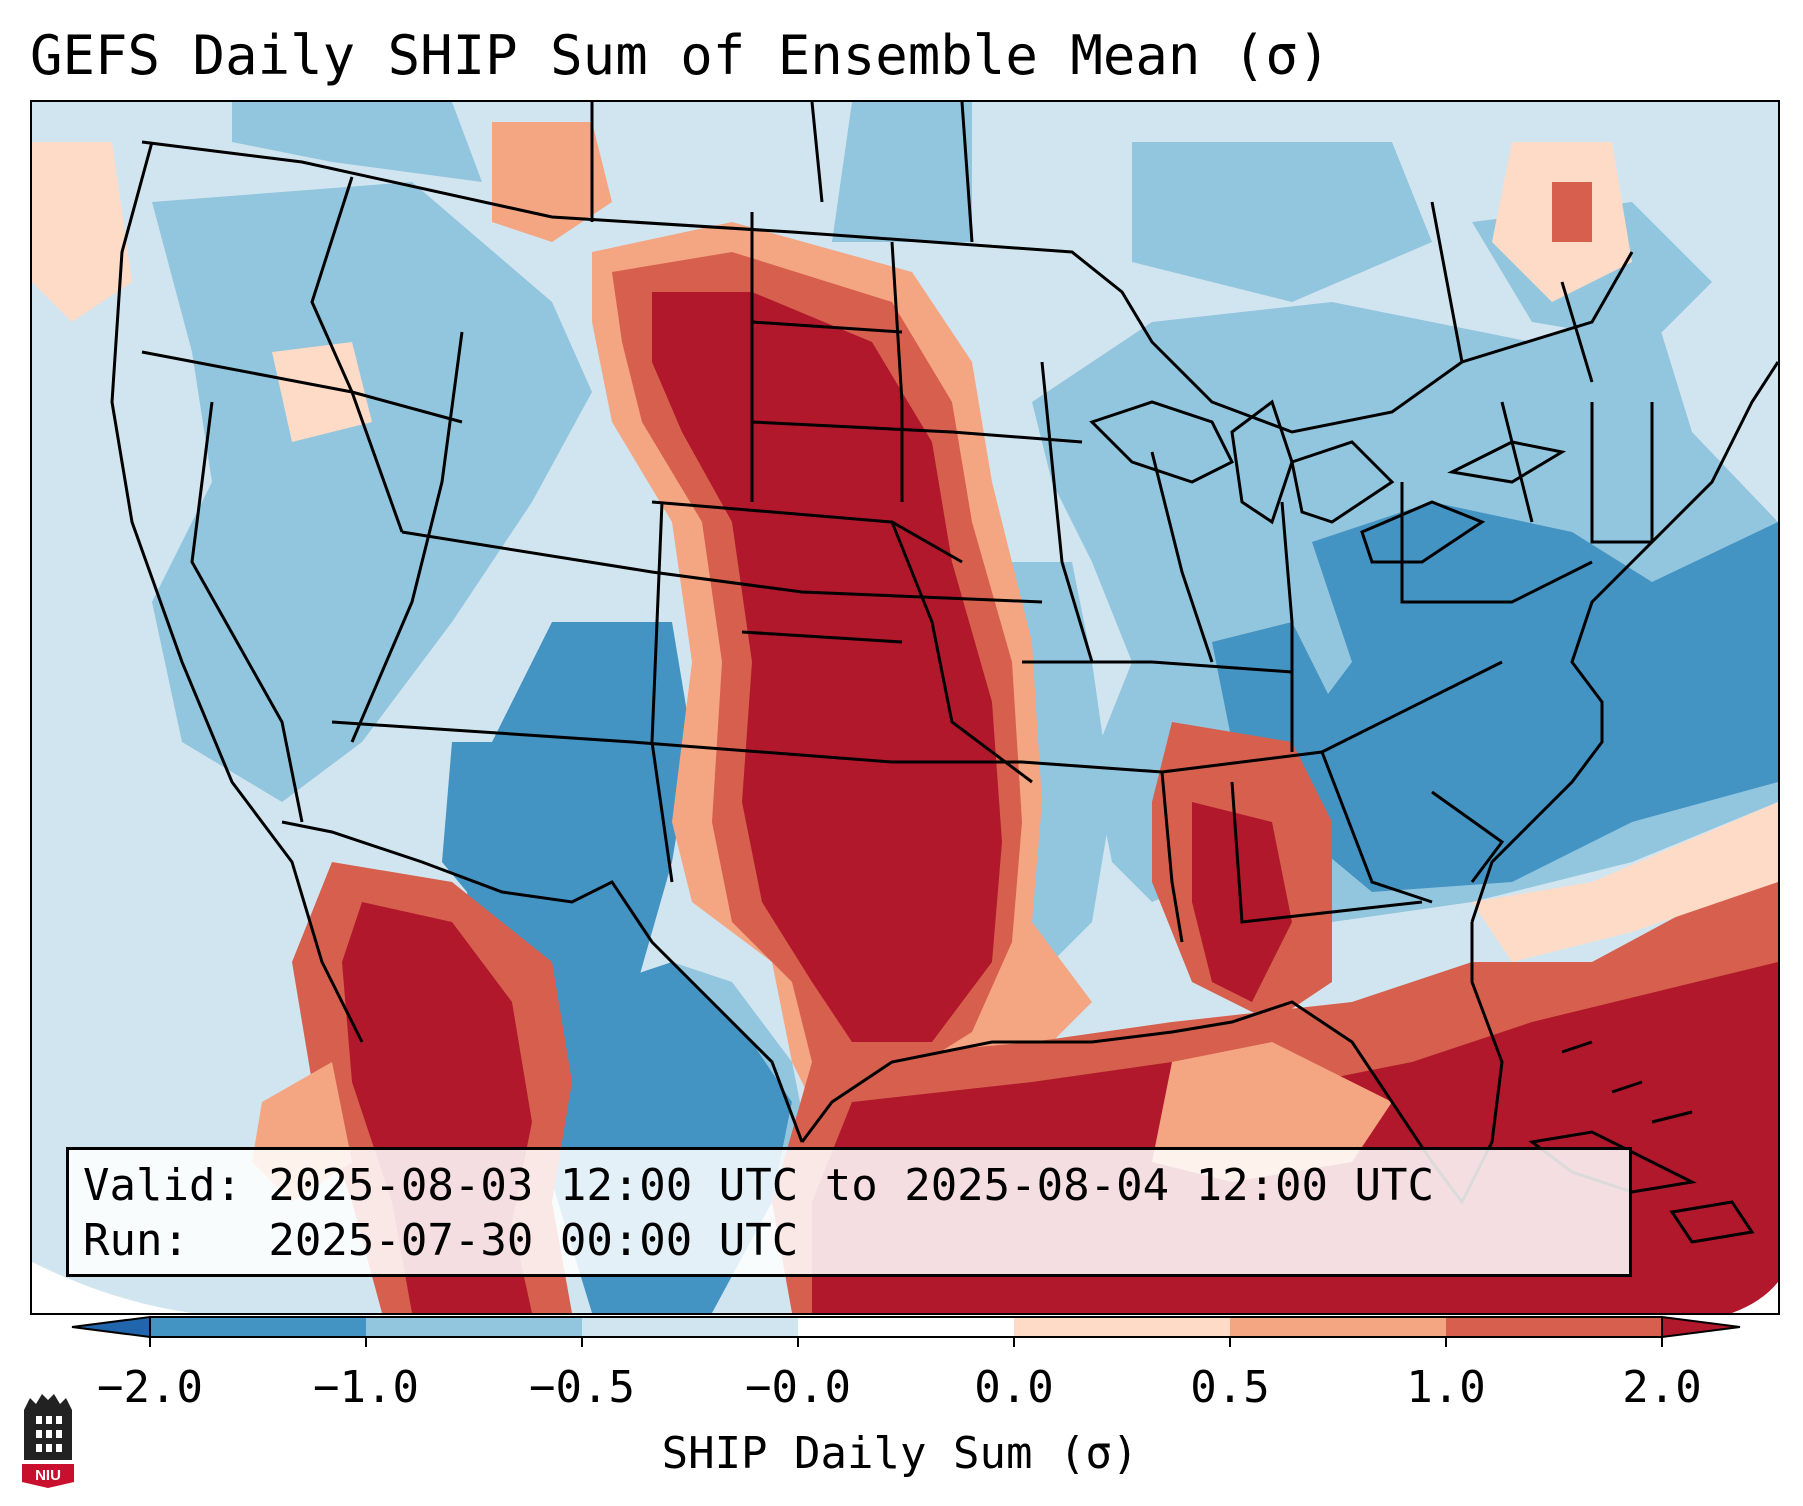 This screenshot has width=1803, height=1506. Describe the element at coordinates (48, 1475) in the screenshot. I see `logo-text: NIU` at that location.